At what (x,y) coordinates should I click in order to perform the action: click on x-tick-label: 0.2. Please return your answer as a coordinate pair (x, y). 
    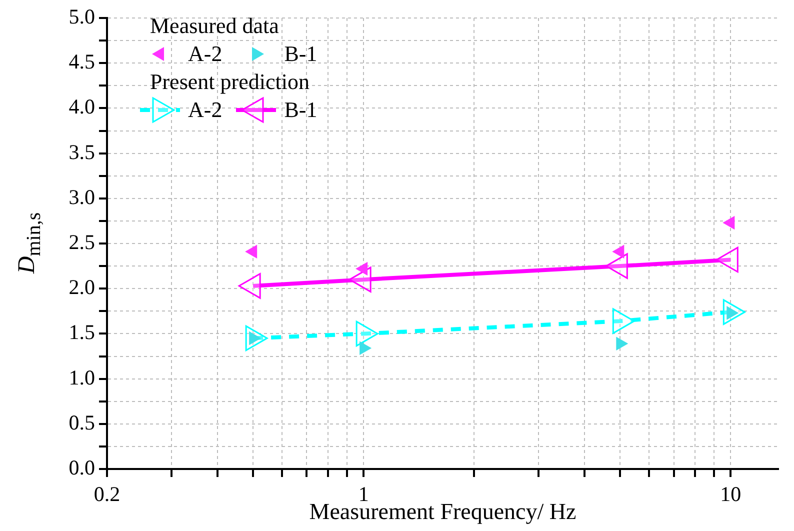
    Looking at the image, I should click on (107, 494).